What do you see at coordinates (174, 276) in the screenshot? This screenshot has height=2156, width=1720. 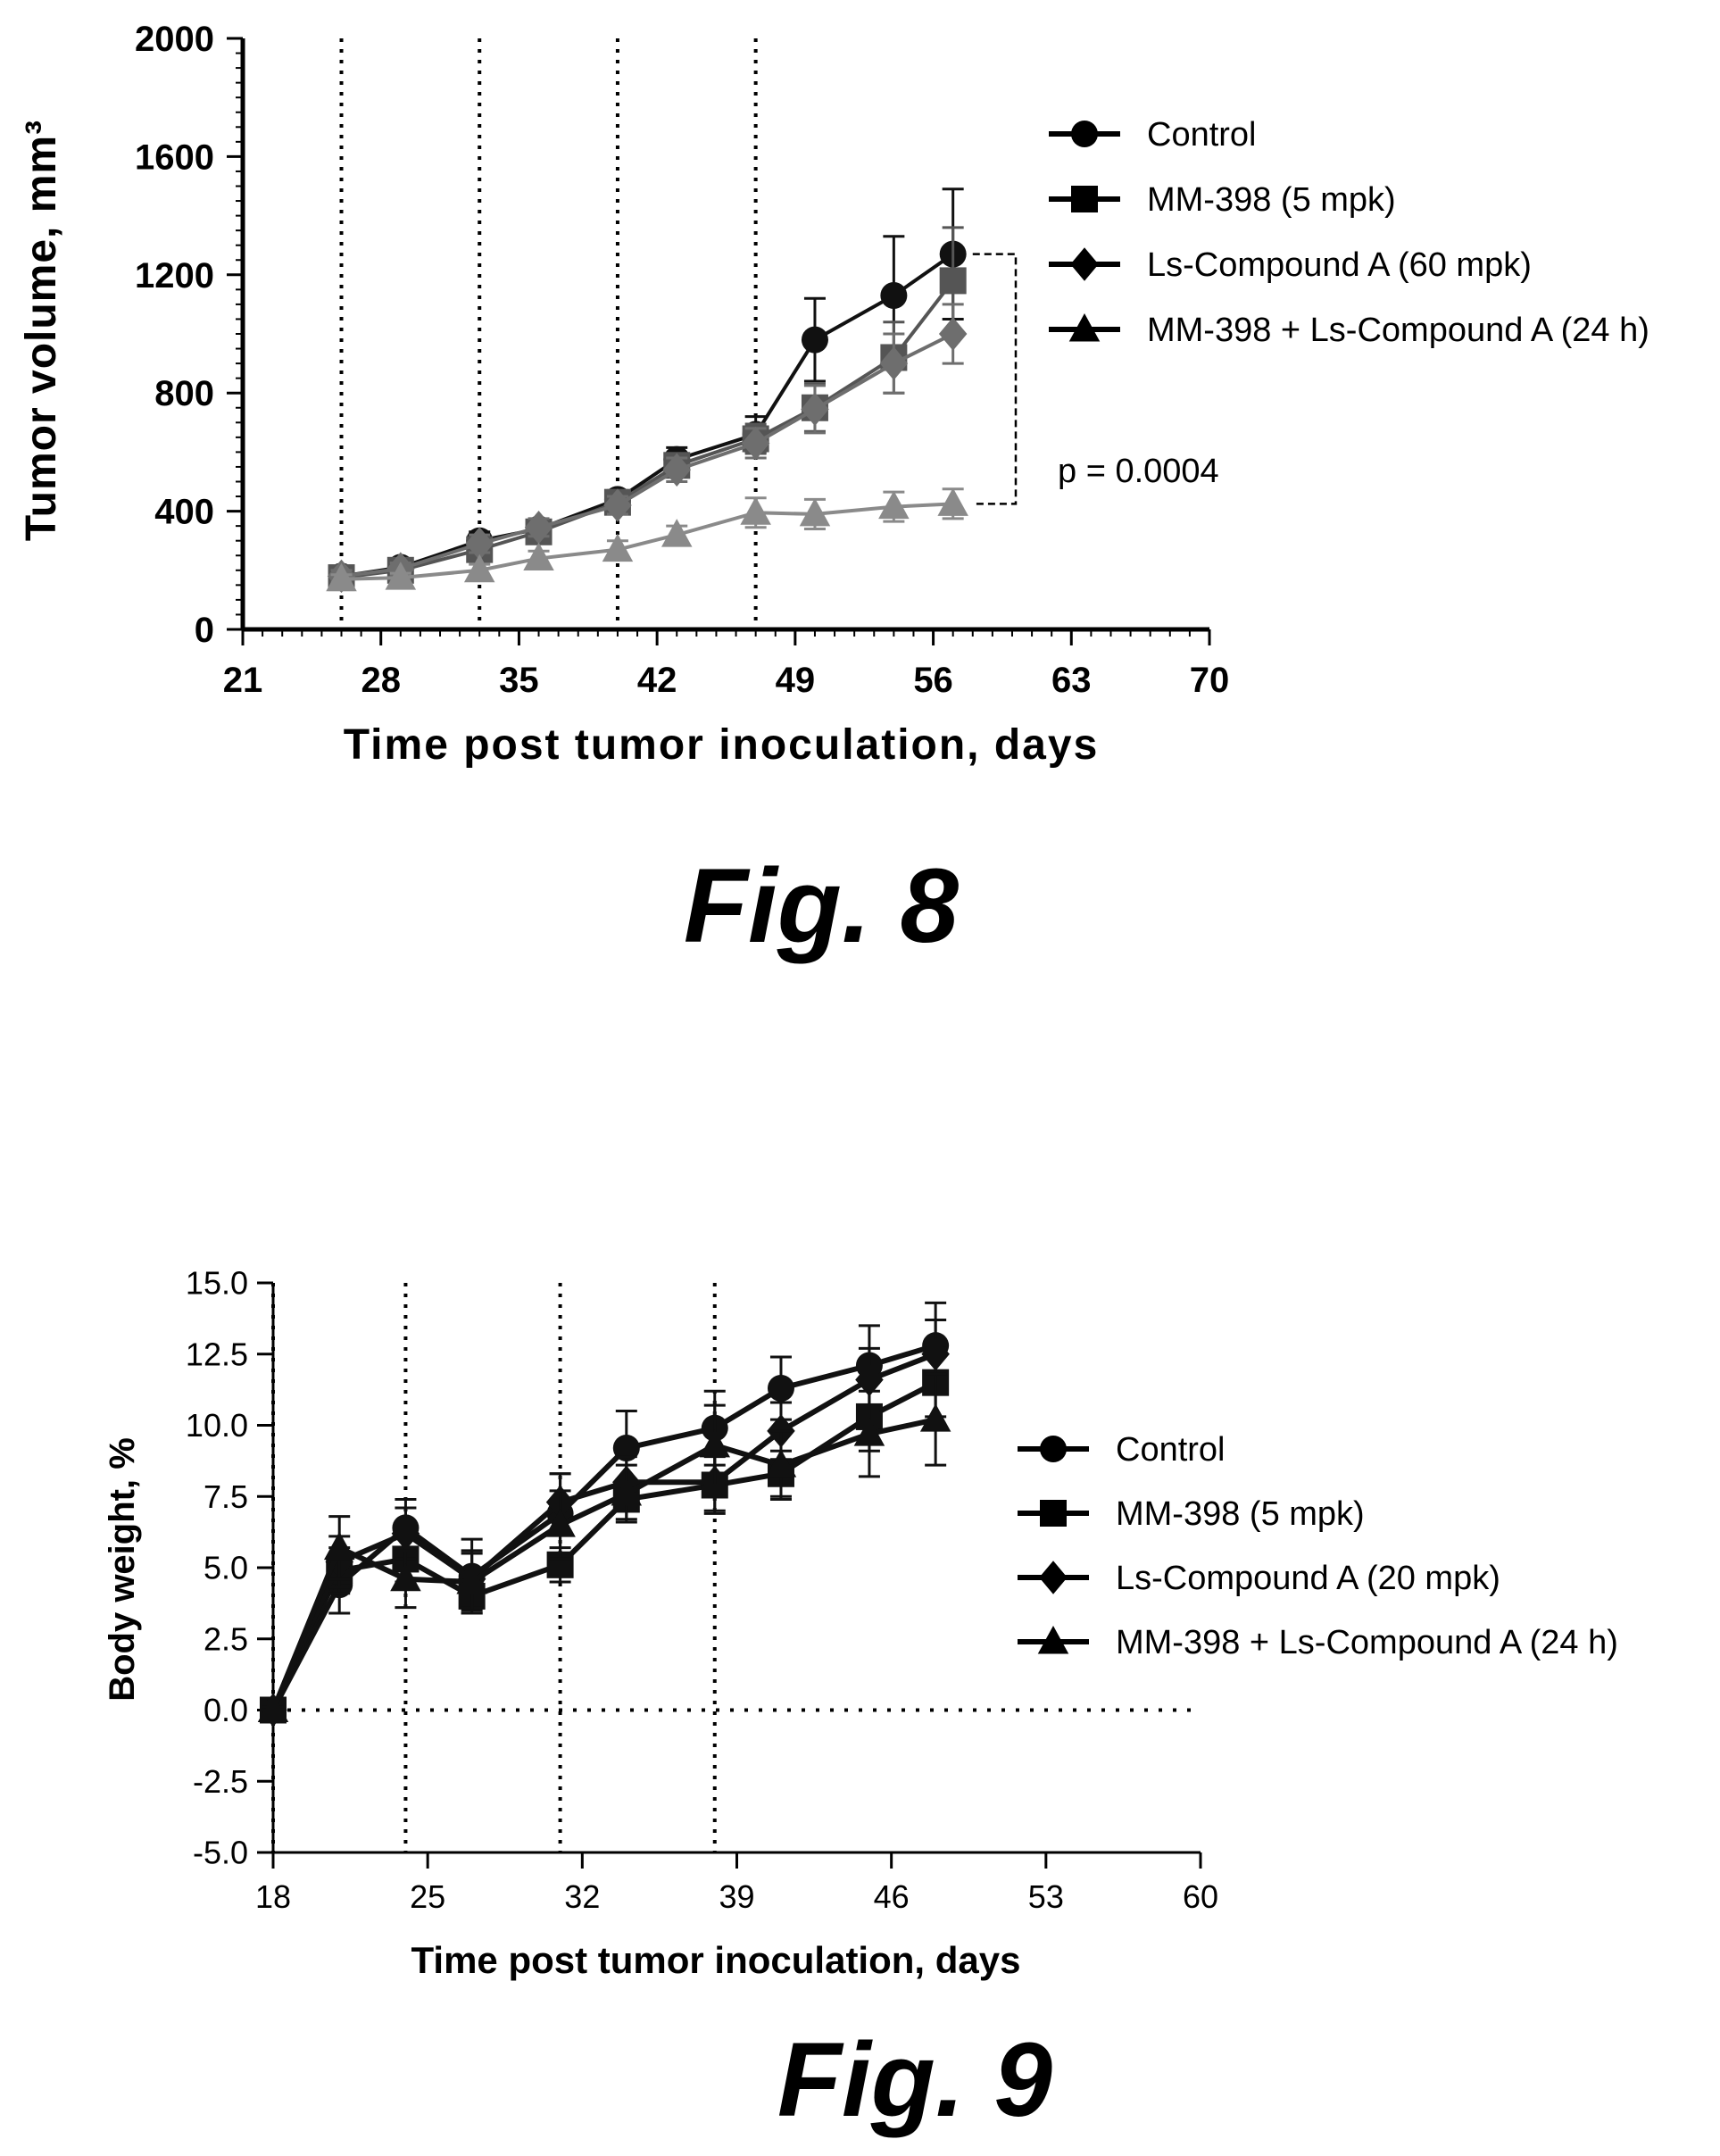 I see `y-tick-label: 1200` at bounding box center [174, 276].